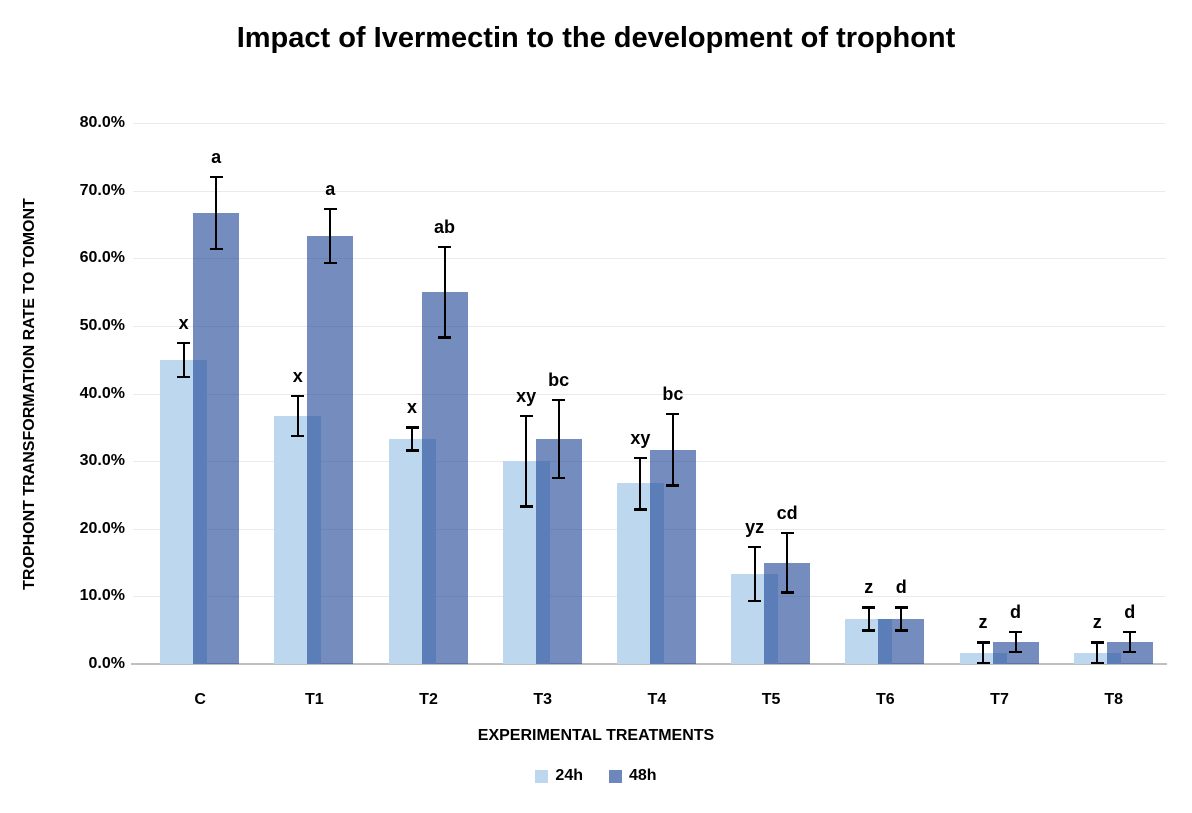 The height and width of the screenshot is (813, 1192). I want to click on error-cap-48h-T6-high, so click(901, 607).